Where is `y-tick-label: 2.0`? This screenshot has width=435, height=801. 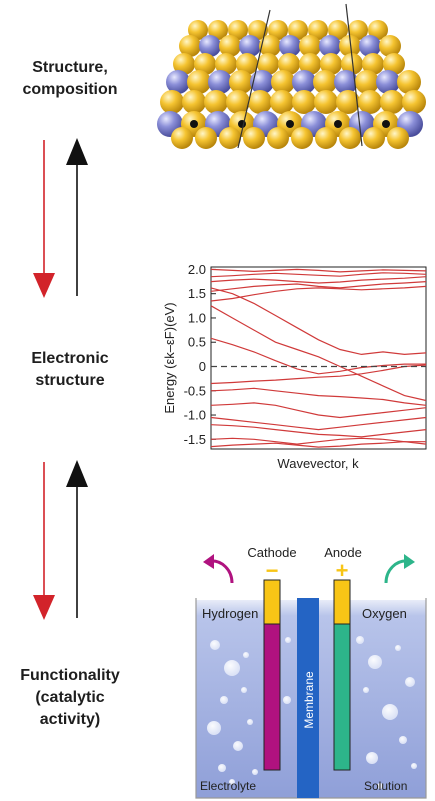 y-tick-label: 2.0 is located at coordinates (197, 269).